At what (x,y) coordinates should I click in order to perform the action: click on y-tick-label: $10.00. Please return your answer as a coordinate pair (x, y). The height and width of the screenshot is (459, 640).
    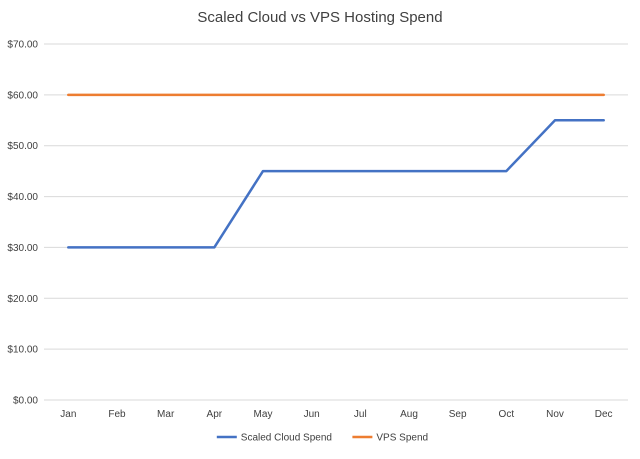
    Looking at the image, I should click on (22, 350).